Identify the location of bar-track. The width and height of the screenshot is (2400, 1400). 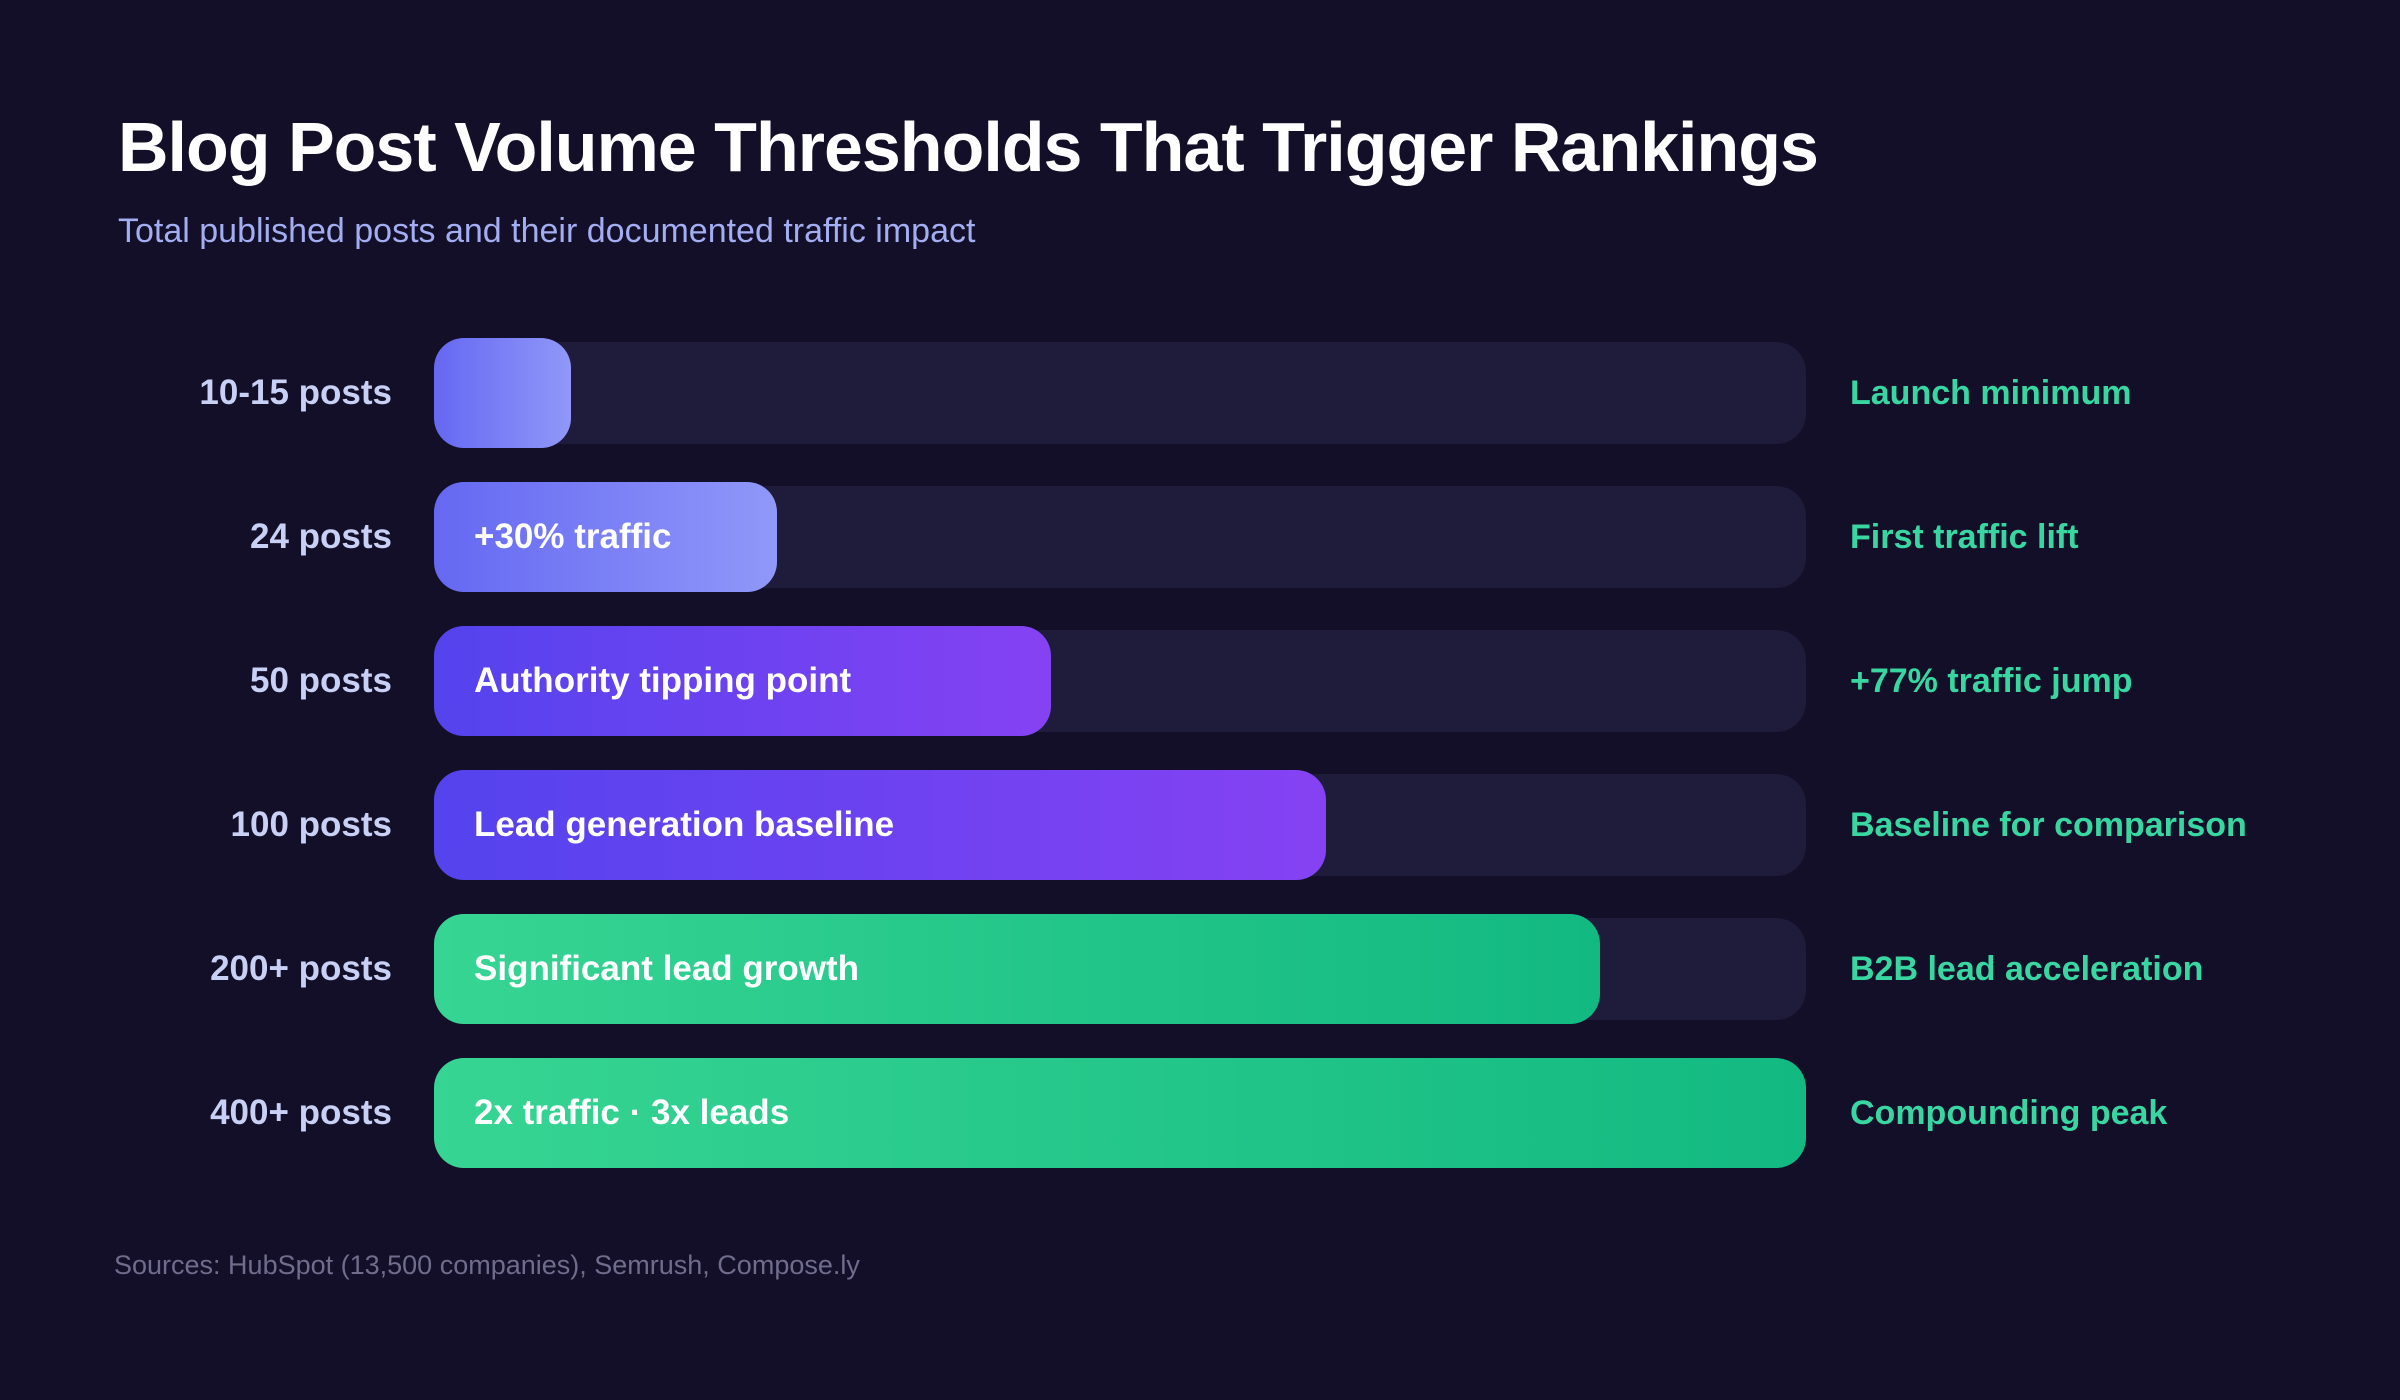
(1120, 393).